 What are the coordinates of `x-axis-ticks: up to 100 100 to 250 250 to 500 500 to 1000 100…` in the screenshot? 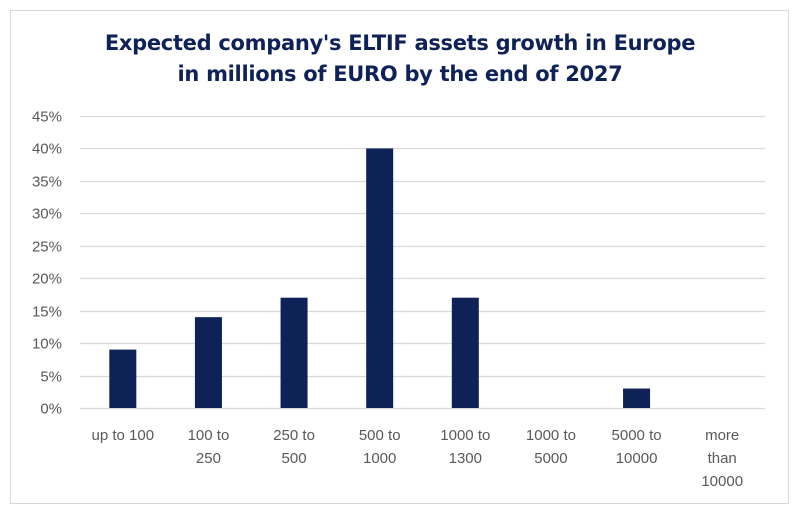 It's located at (418, 458).